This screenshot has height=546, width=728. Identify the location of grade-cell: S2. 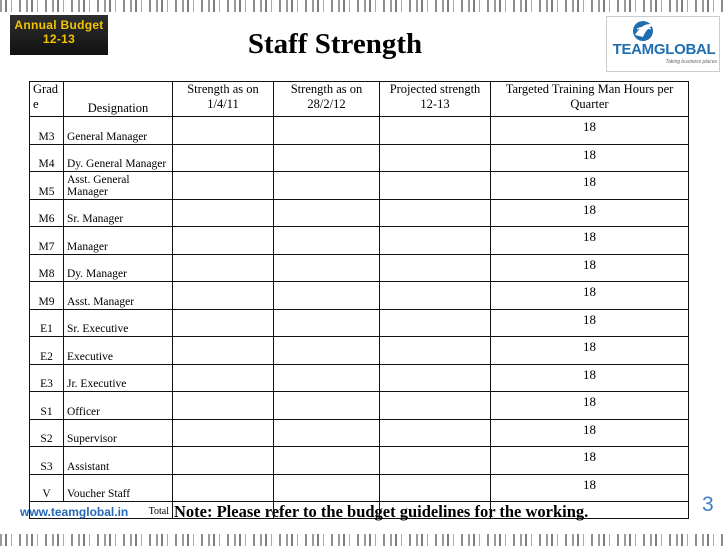
(46, 432).